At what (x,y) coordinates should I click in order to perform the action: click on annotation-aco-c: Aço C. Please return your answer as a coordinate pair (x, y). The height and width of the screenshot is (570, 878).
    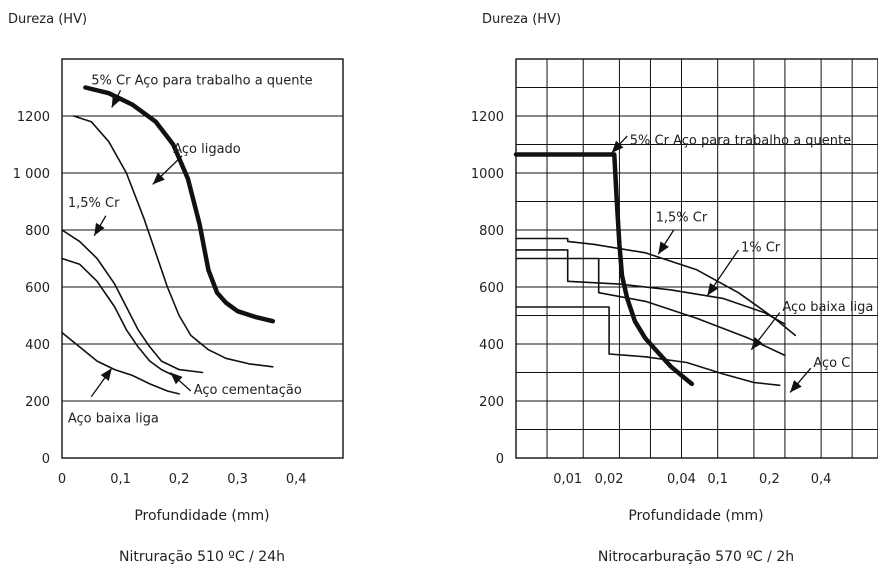
    Looking at the image, I should click on (831, 363).